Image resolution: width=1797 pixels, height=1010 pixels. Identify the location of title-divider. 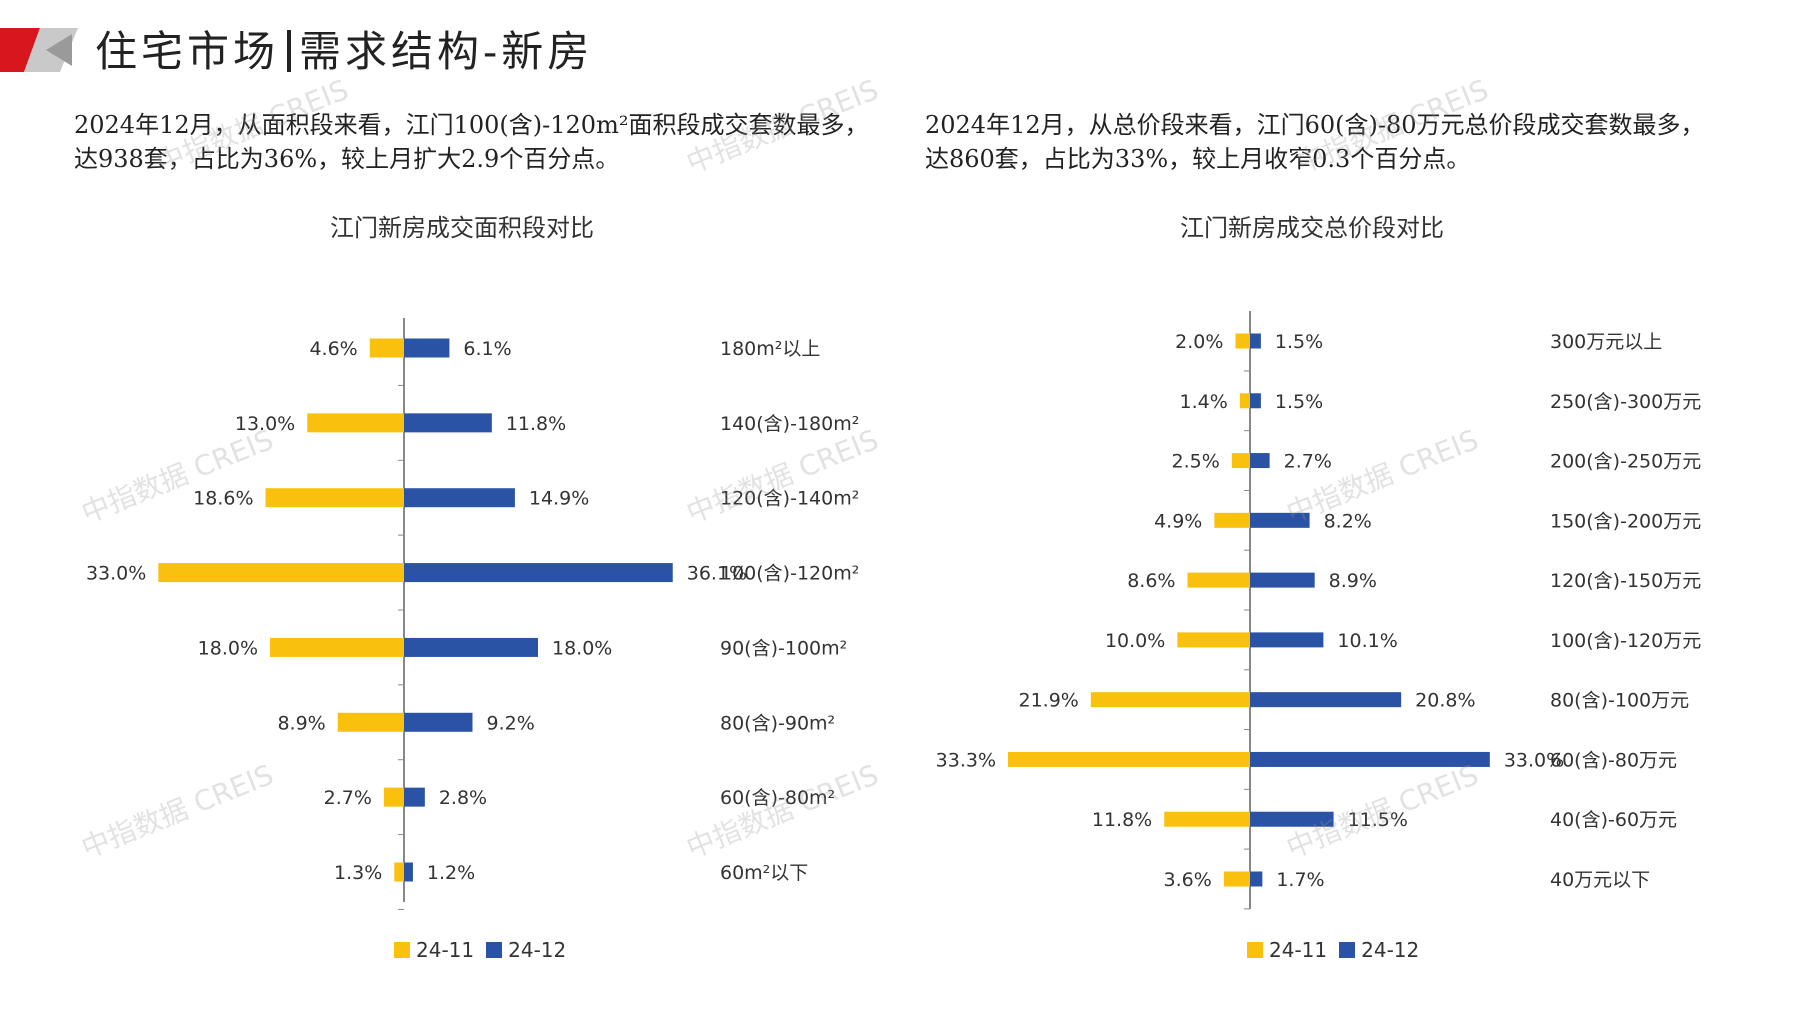
(289, 51).